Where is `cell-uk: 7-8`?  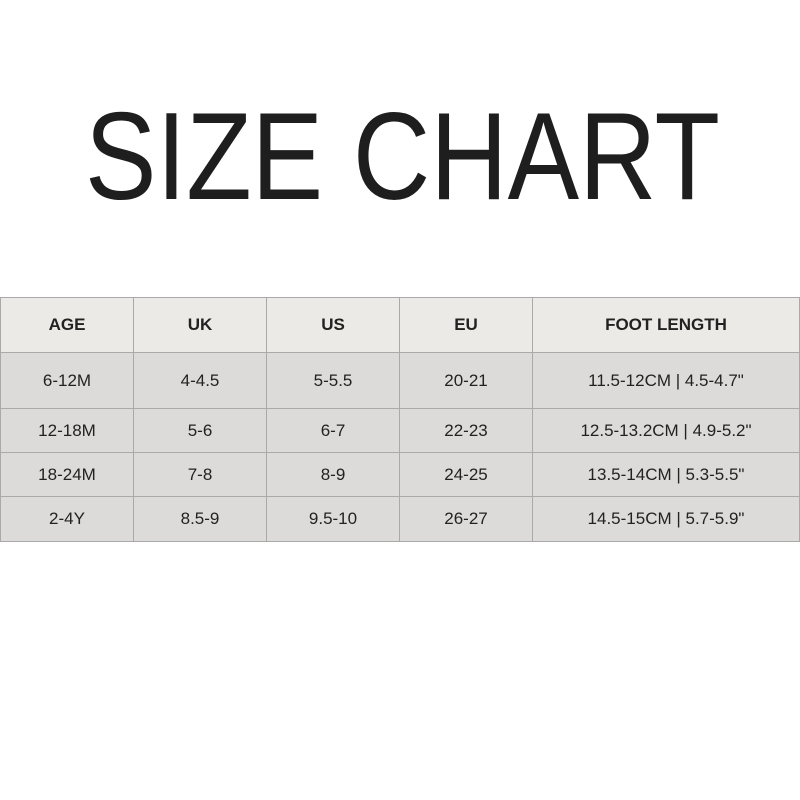
cell-uk: 7-8 is located at coordinates (200, 474).